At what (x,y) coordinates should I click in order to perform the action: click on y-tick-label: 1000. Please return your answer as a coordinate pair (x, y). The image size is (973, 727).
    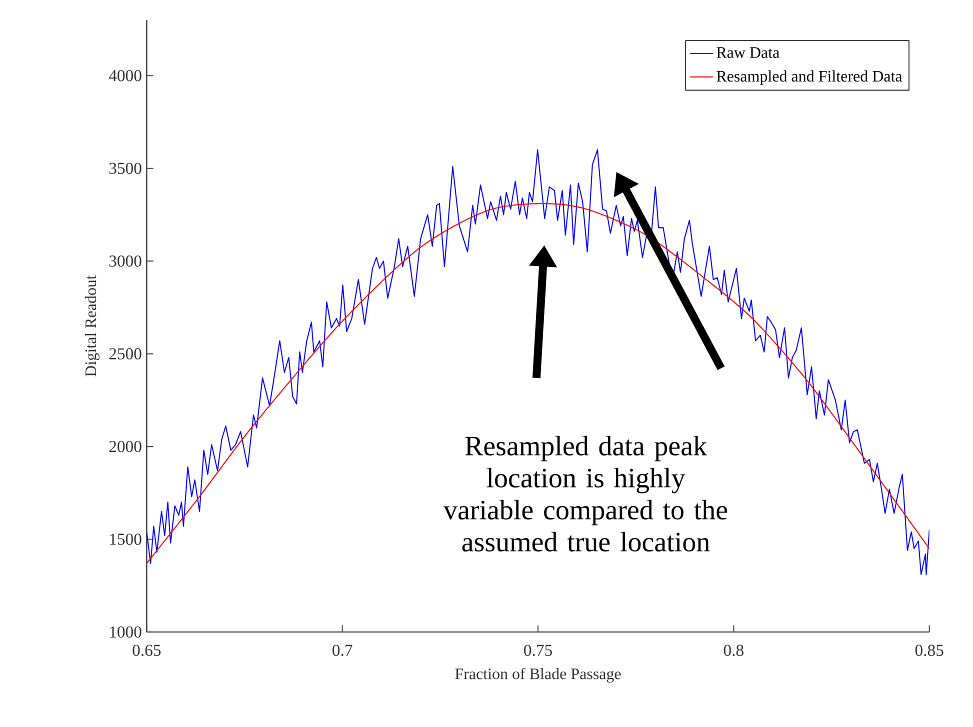
    Looking at the image, I should click on (126, 632).